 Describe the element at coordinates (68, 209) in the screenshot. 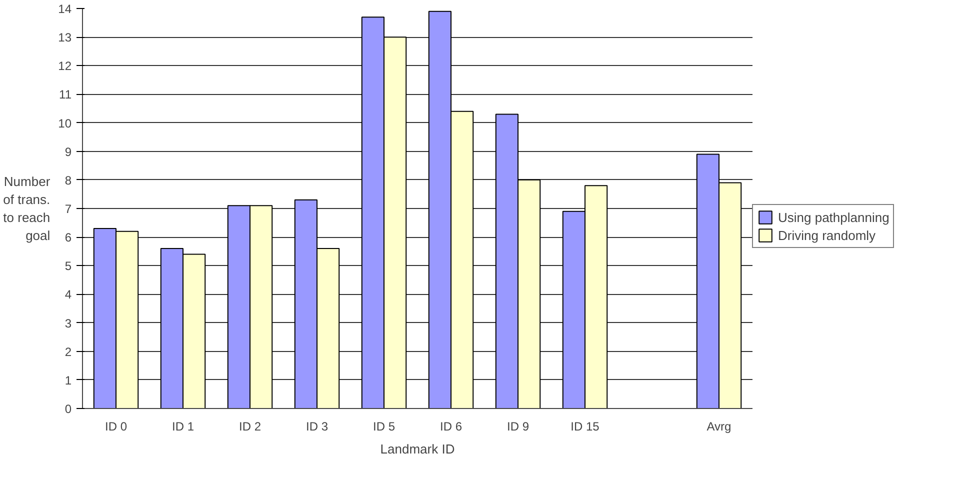

I see `y-tick-label: 7` at that location.